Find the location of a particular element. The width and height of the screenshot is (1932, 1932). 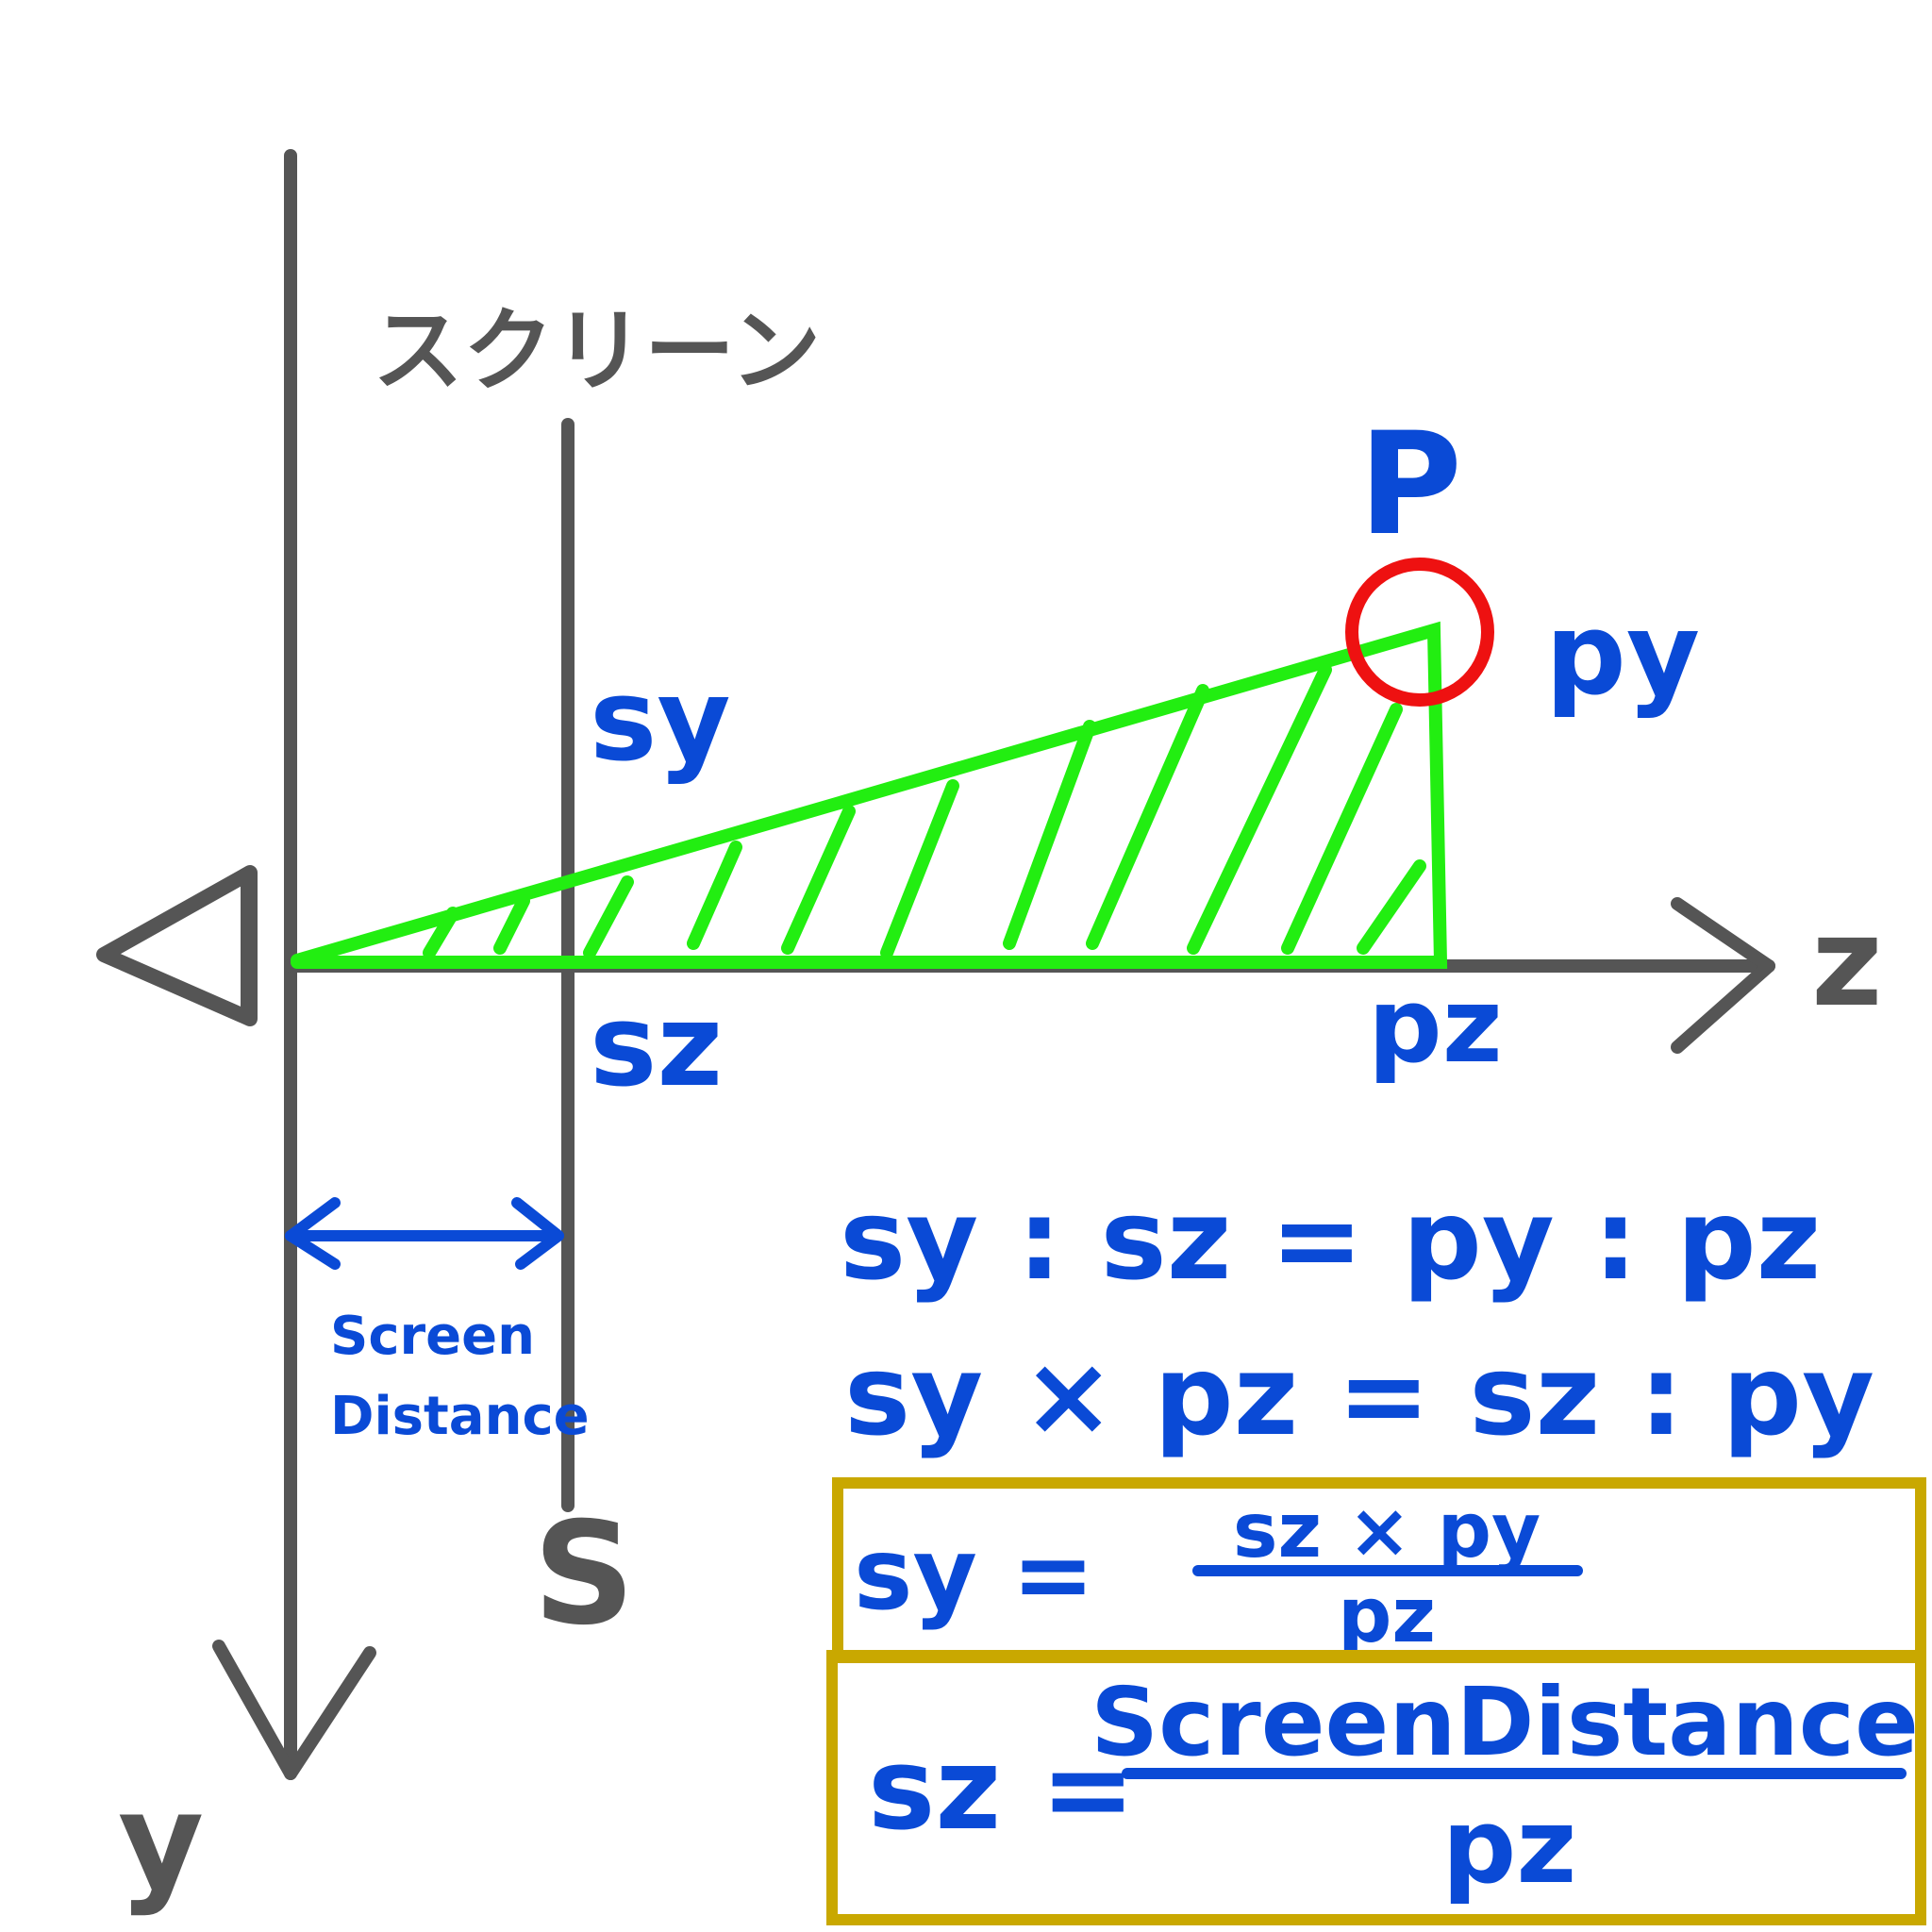

boxed-equation-sz: sz = ScreenDistance pz is located at coordinates (1376, 1787).